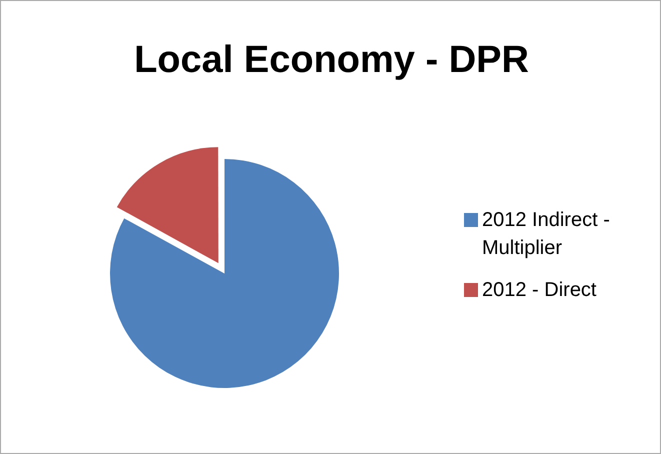 Image resolution: width=661 pixels, height=454 pixels. What do you see at coordinates (539, 290) in the screenshot?
I see `legend-label: 2012 - Direct` at bounding box center [539, 290].